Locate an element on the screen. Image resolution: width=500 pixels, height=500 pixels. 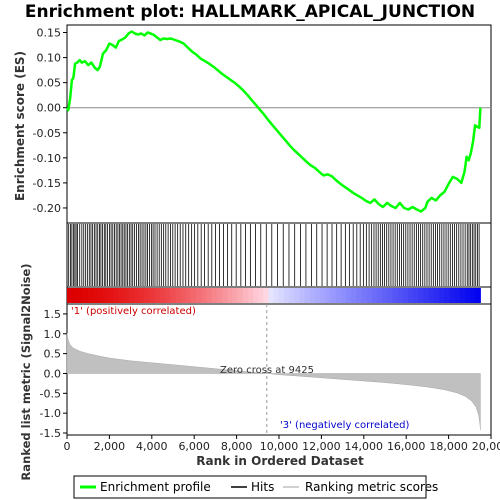
es-y-tick-label: -0.20 is located at coordinates (47, 208).